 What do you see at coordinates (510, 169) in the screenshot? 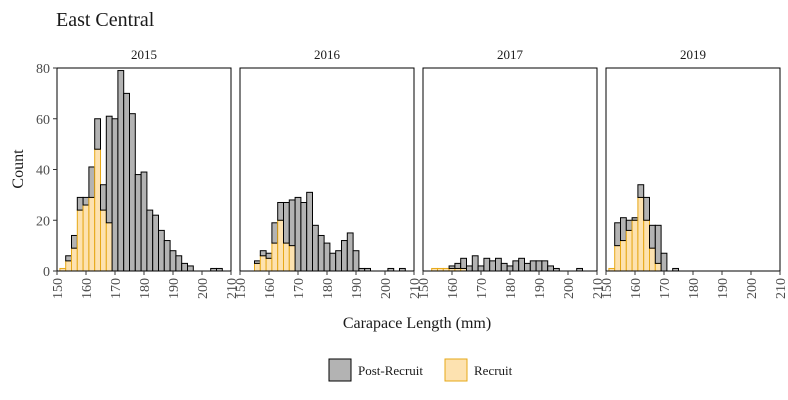
I see `panel-border` at bounding box center [510, 169].